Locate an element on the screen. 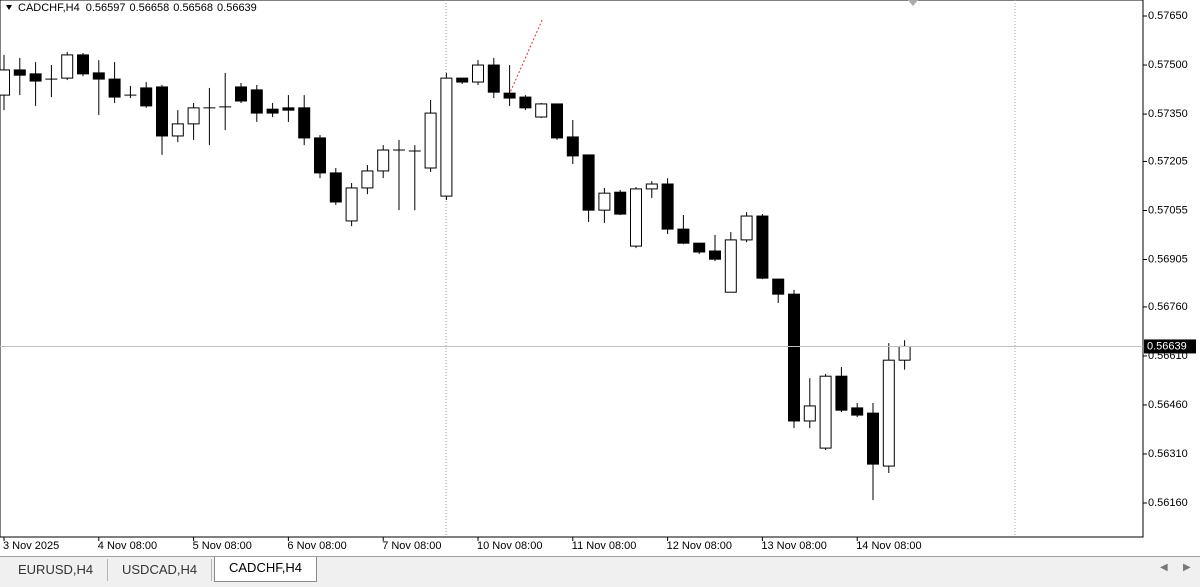 Image resolution: width=1200 pixels, height=587 pixels. x-tick-label: 7 Nov 08:00 is located at coordinates (411, 546).